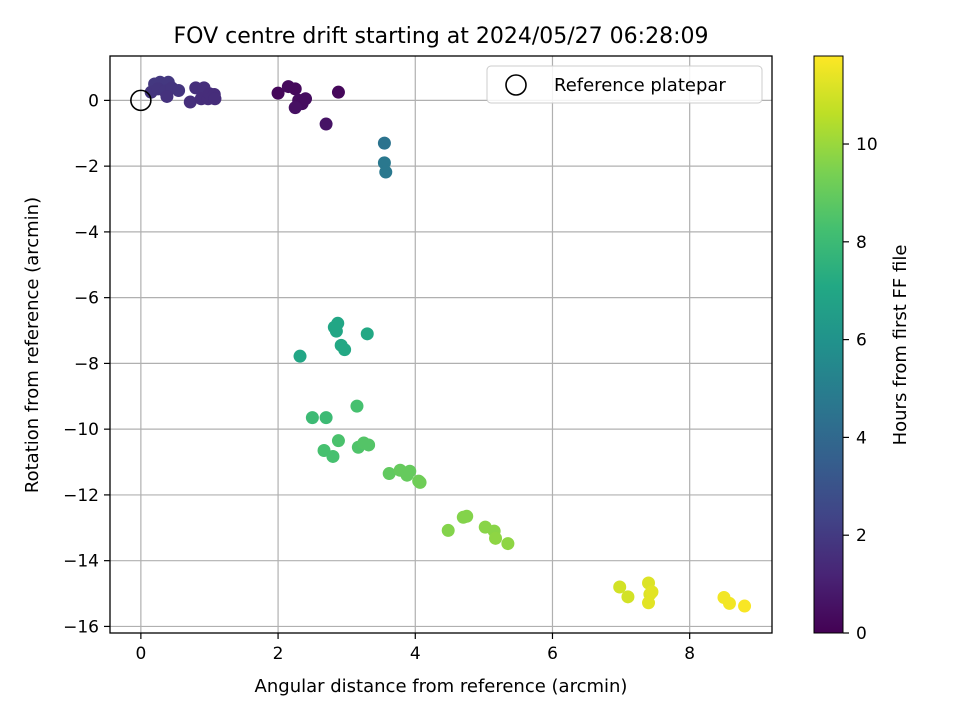 This screenshot has width=960, height=720. What do you see at coordinates (86, 233) in the screenshot?
I see `y-tick-label: −4` at bounding box center [86, 233].